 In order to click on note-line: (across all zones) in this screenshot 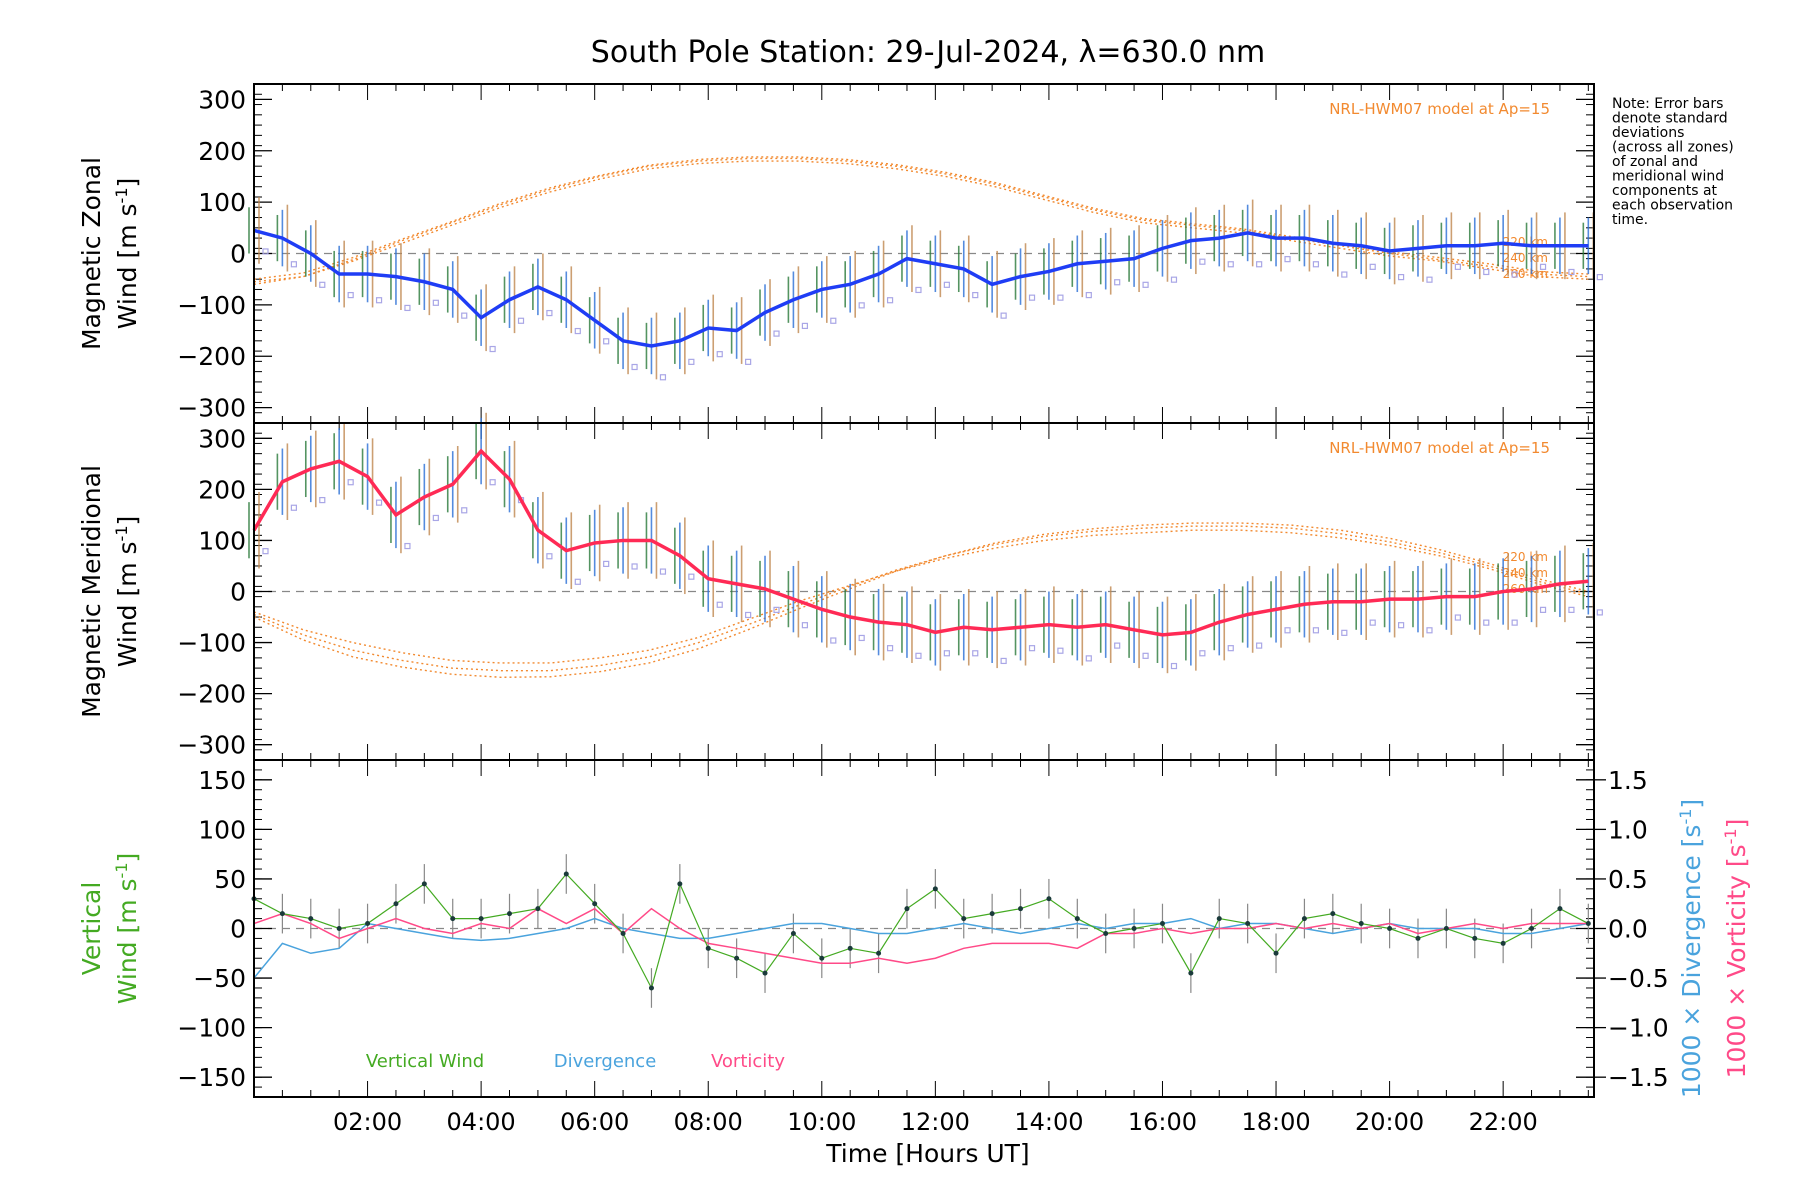, I will do `click(1673, 148)`.